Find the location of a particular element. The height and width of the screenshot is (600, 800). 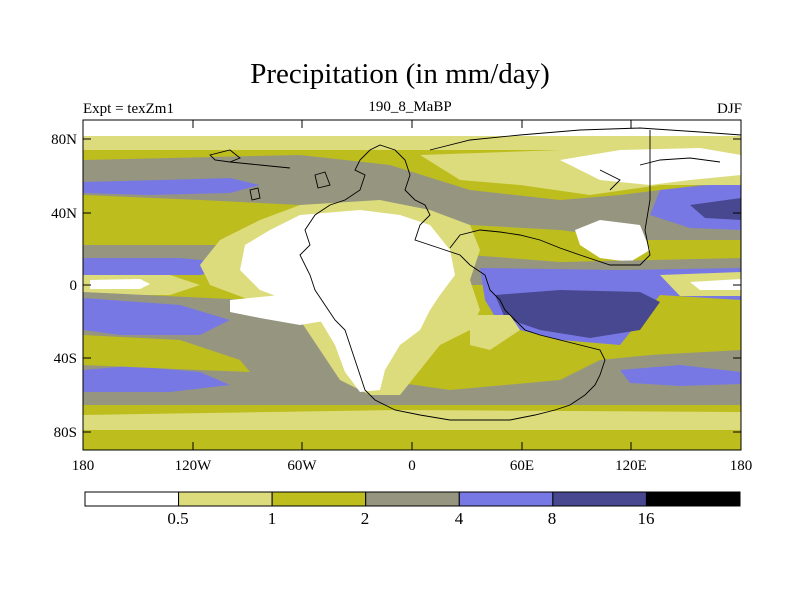

lat-label-40s: 40S is located at coordinates (65, 359).